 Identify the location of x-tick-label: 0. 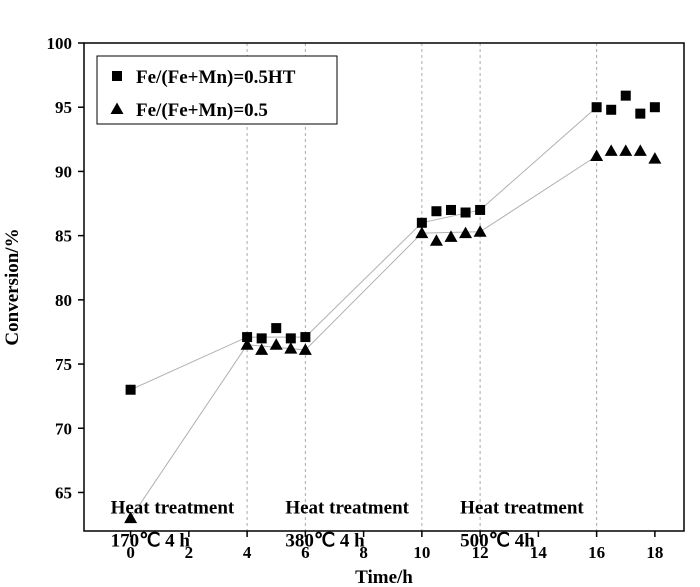
(130, 552).